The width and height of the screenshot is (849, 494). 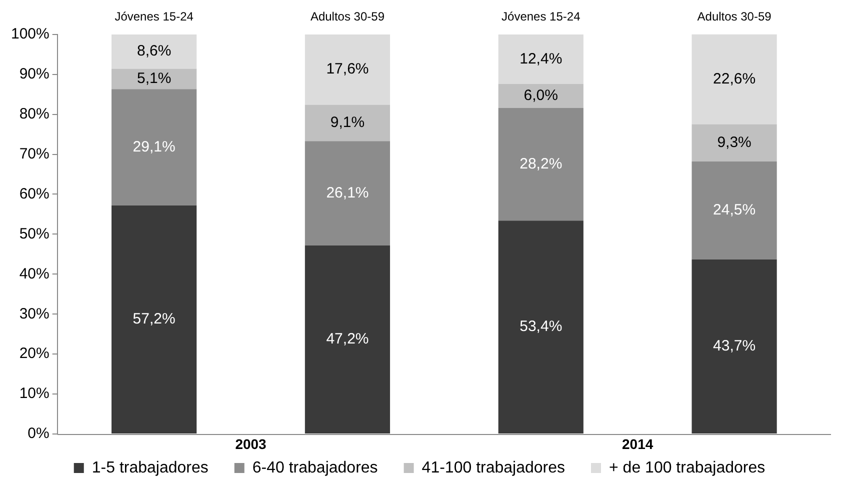 I want to click on y-tick-label: 80%, so click(x=34, y=113).